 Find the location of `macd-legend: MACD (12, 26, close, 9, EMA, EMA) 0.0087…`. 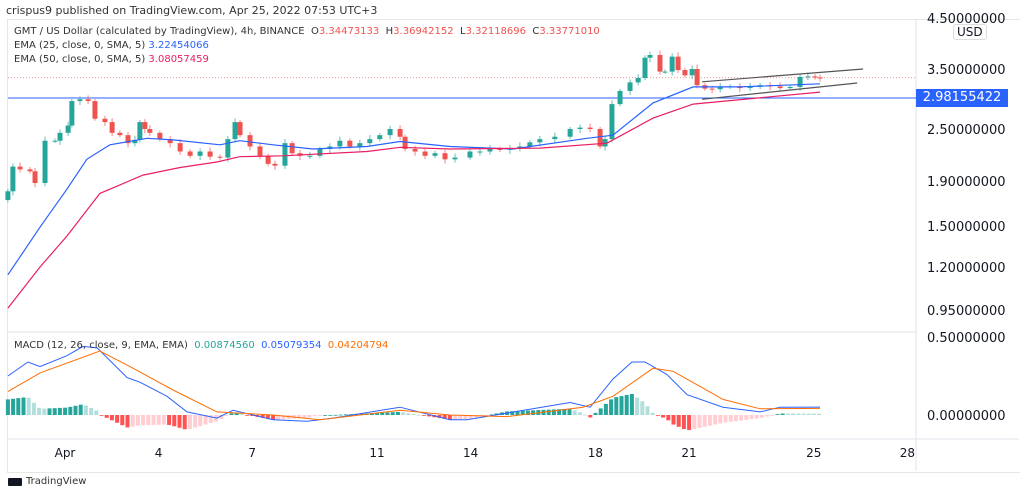

macd-legend: MACD (12, 26, close, 9, EMA, EMA) 0.0087… is located at coordinates (201, 345).